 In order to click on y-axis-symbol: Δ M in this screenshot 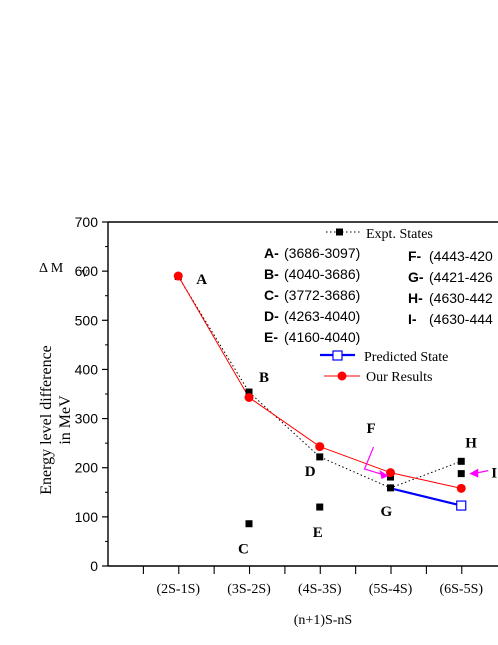, I will do `click(51, 268)`.